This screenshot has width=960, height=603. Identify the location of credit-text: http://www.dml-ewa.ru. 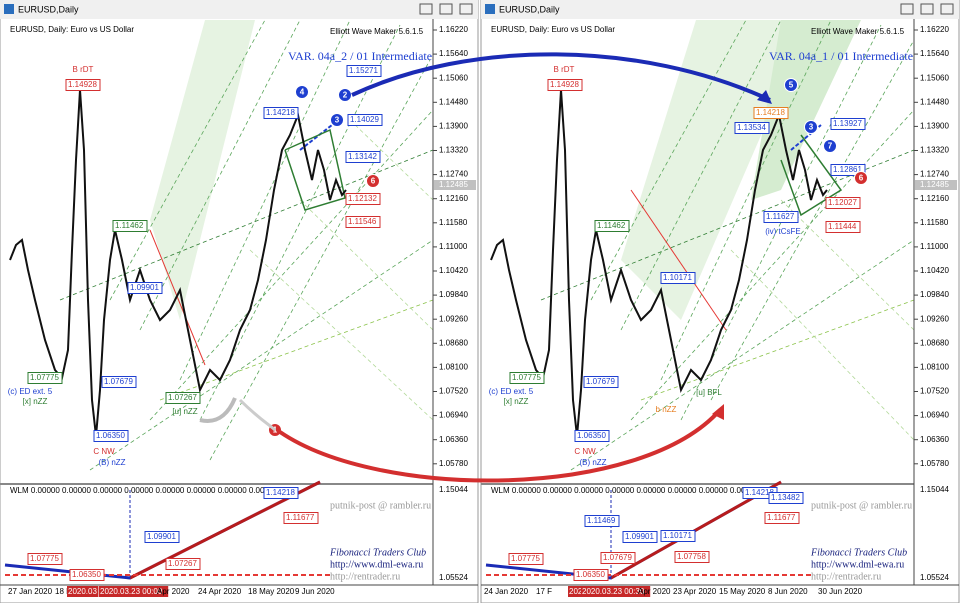
(376, 564).